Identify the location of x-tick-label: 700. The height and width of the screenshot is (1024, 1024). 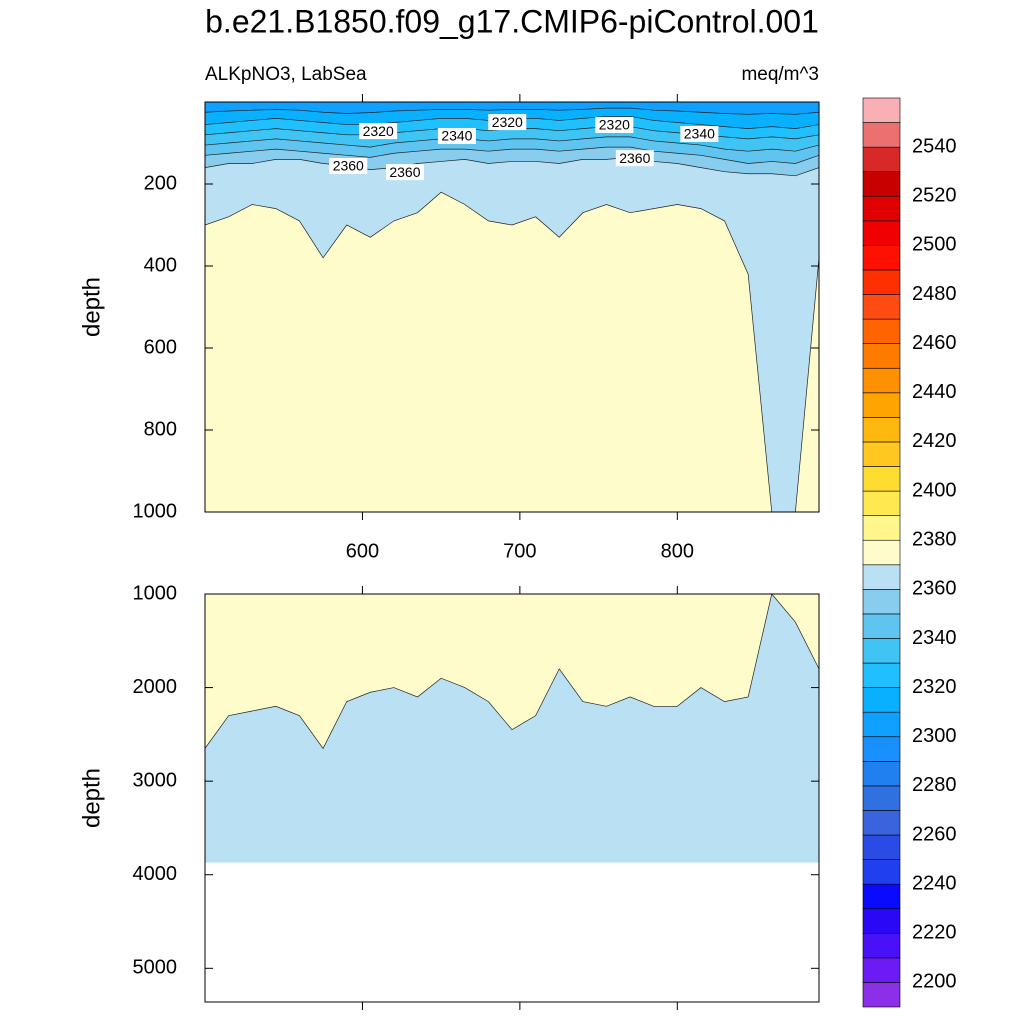
(519, 551).